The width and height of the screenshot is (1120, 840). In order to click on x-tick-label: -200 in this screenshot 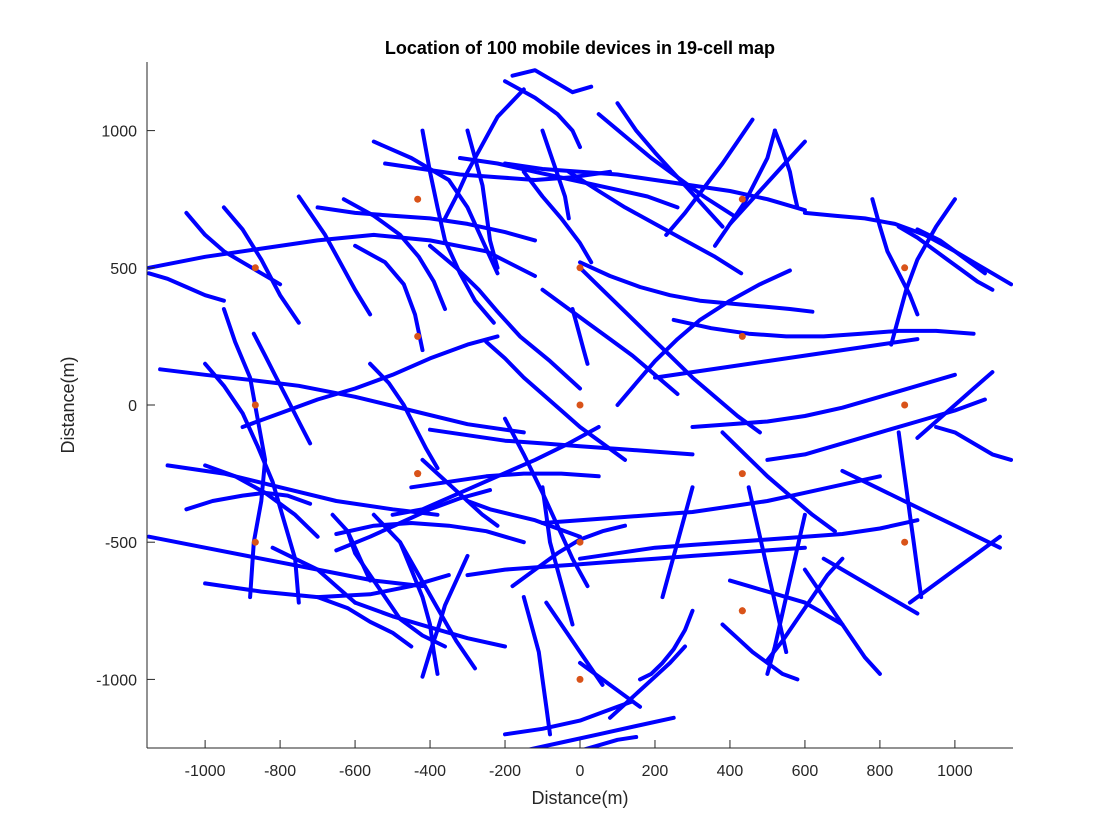, I will do `click(505, 771)`.